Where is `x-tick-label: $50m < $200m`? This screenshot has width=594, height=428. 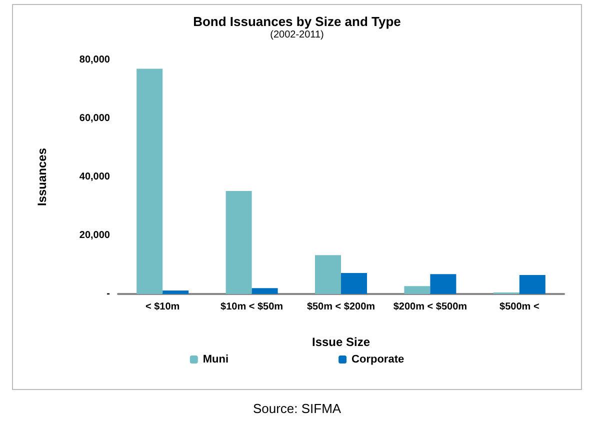 x-tick-label: $50m < $200m is located at coordinates (341, 307).